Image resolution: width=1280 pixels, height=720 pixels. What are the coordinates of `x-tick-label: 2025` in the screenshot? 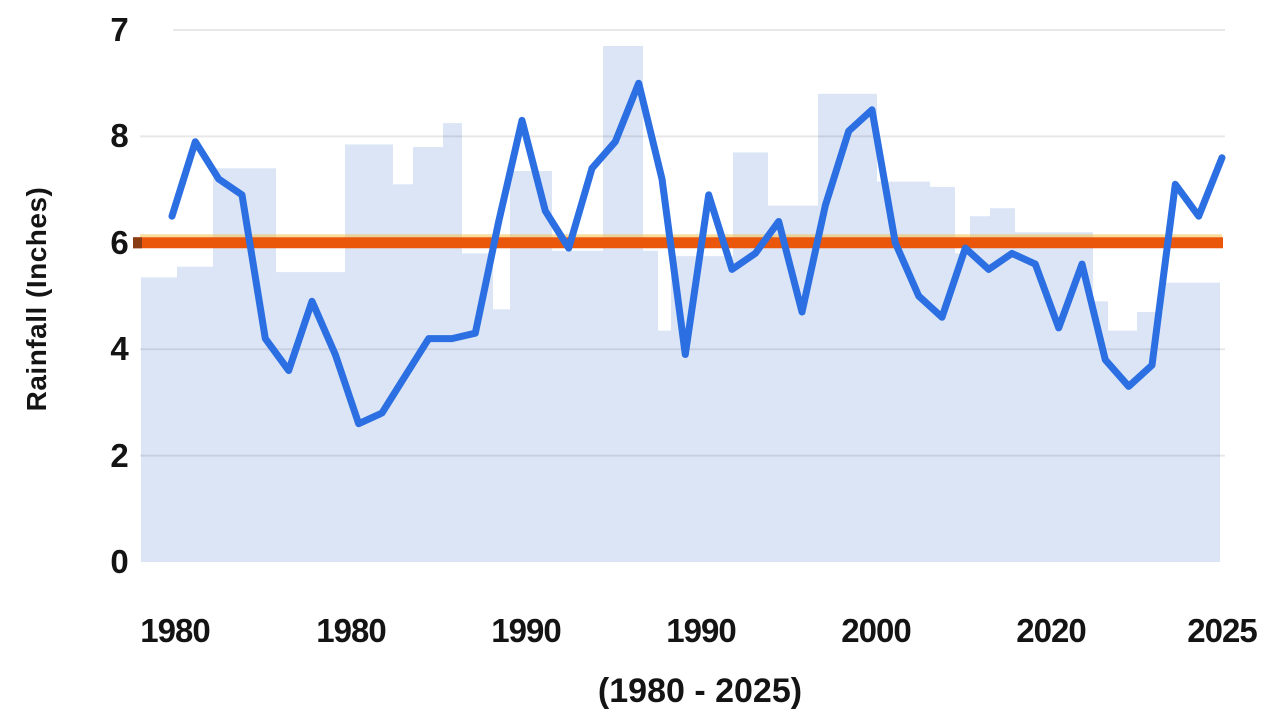 It's located at (1222, 630).